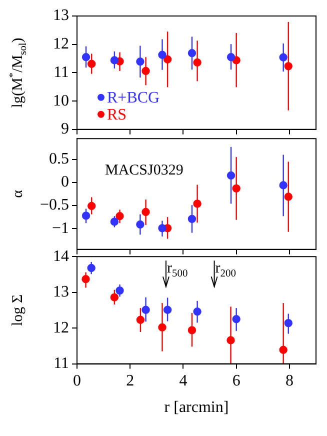 The image size is (327, 436). I want to click on y-tick-label: 14, so click(61, 256).